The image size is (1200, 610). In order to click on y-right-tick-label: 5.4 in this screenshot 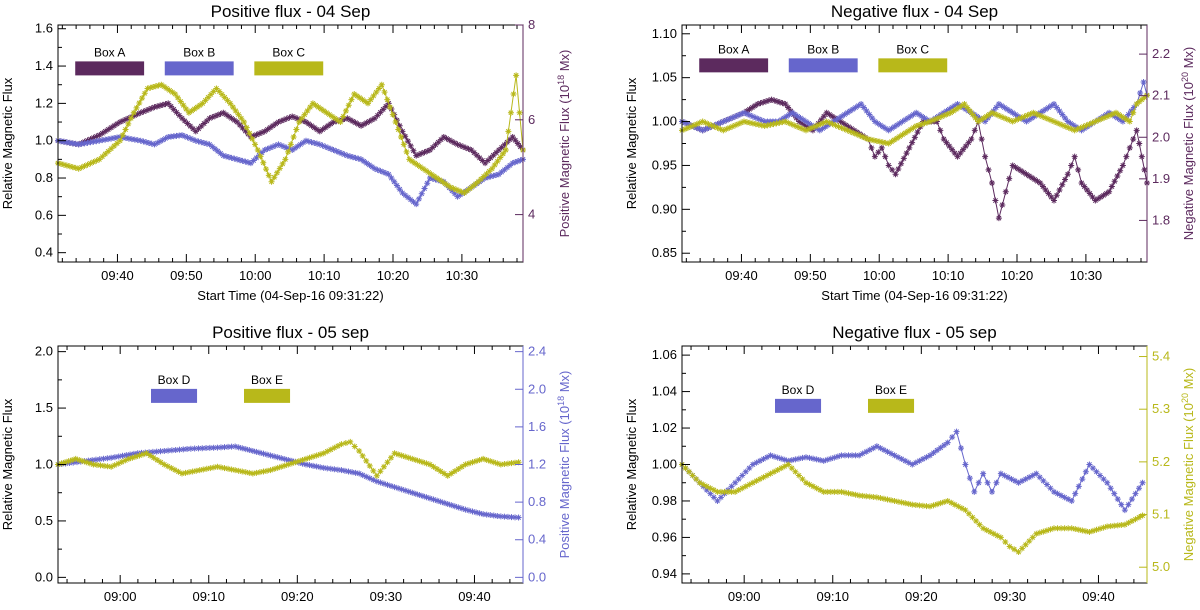, I will do `click(1161, 356)`.